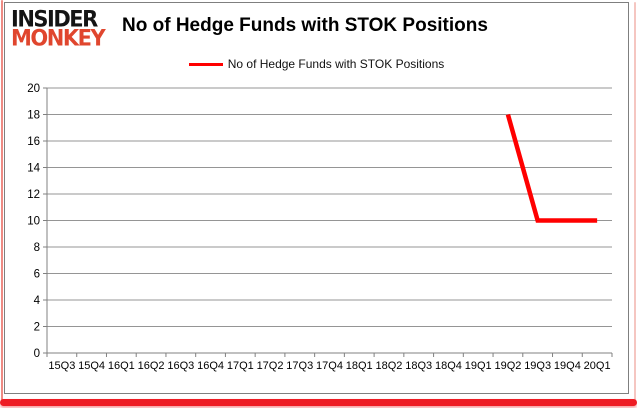 This screenshot has height=408, width=637. I want to click on logo-line-insider: INSIDER, so click(54, 19).